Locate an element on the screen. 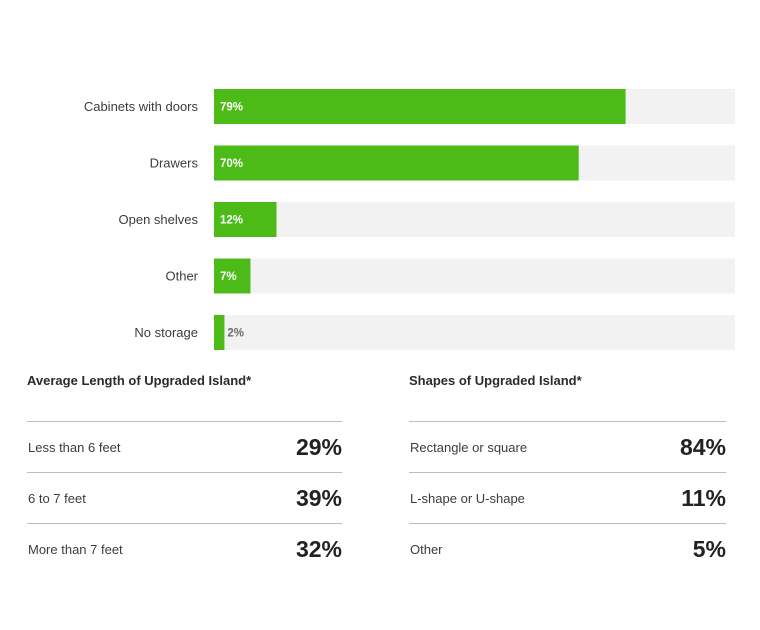  data-label: 7% is located at coordinates (228, 277).